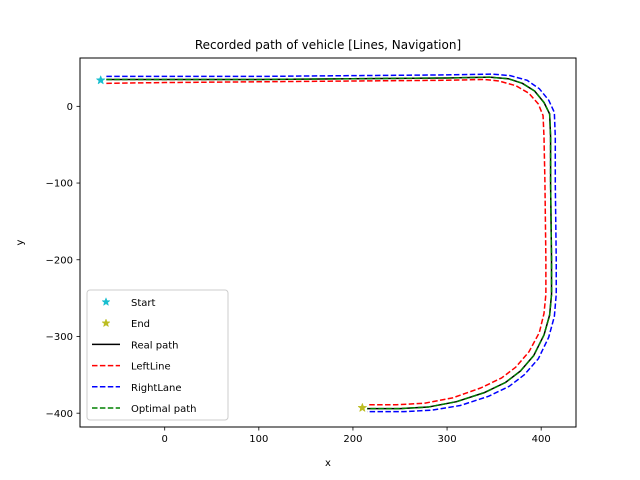 This screenshot has height=480, width=640. I want to click on end-marker, so click(362, 407).